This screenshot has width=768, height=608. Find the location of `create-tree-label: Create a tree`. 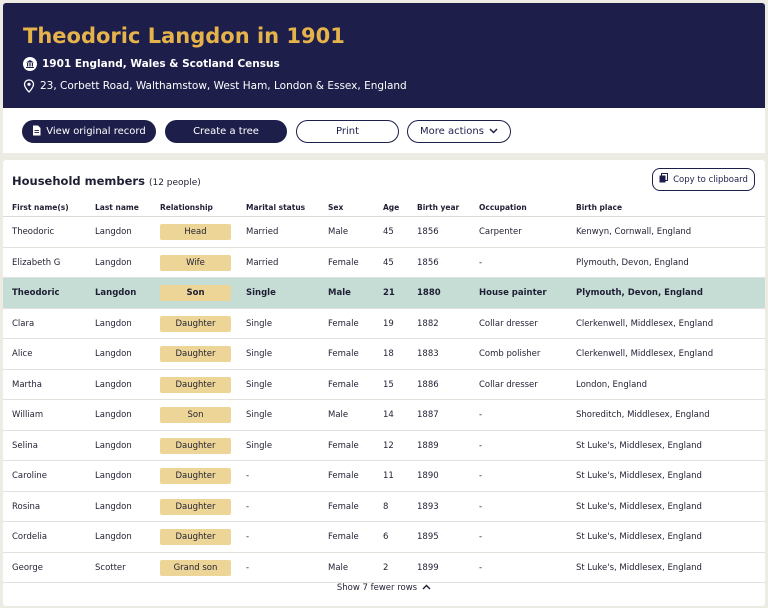

create-tree-label: Create a tree is located at coordinates (226, 131).